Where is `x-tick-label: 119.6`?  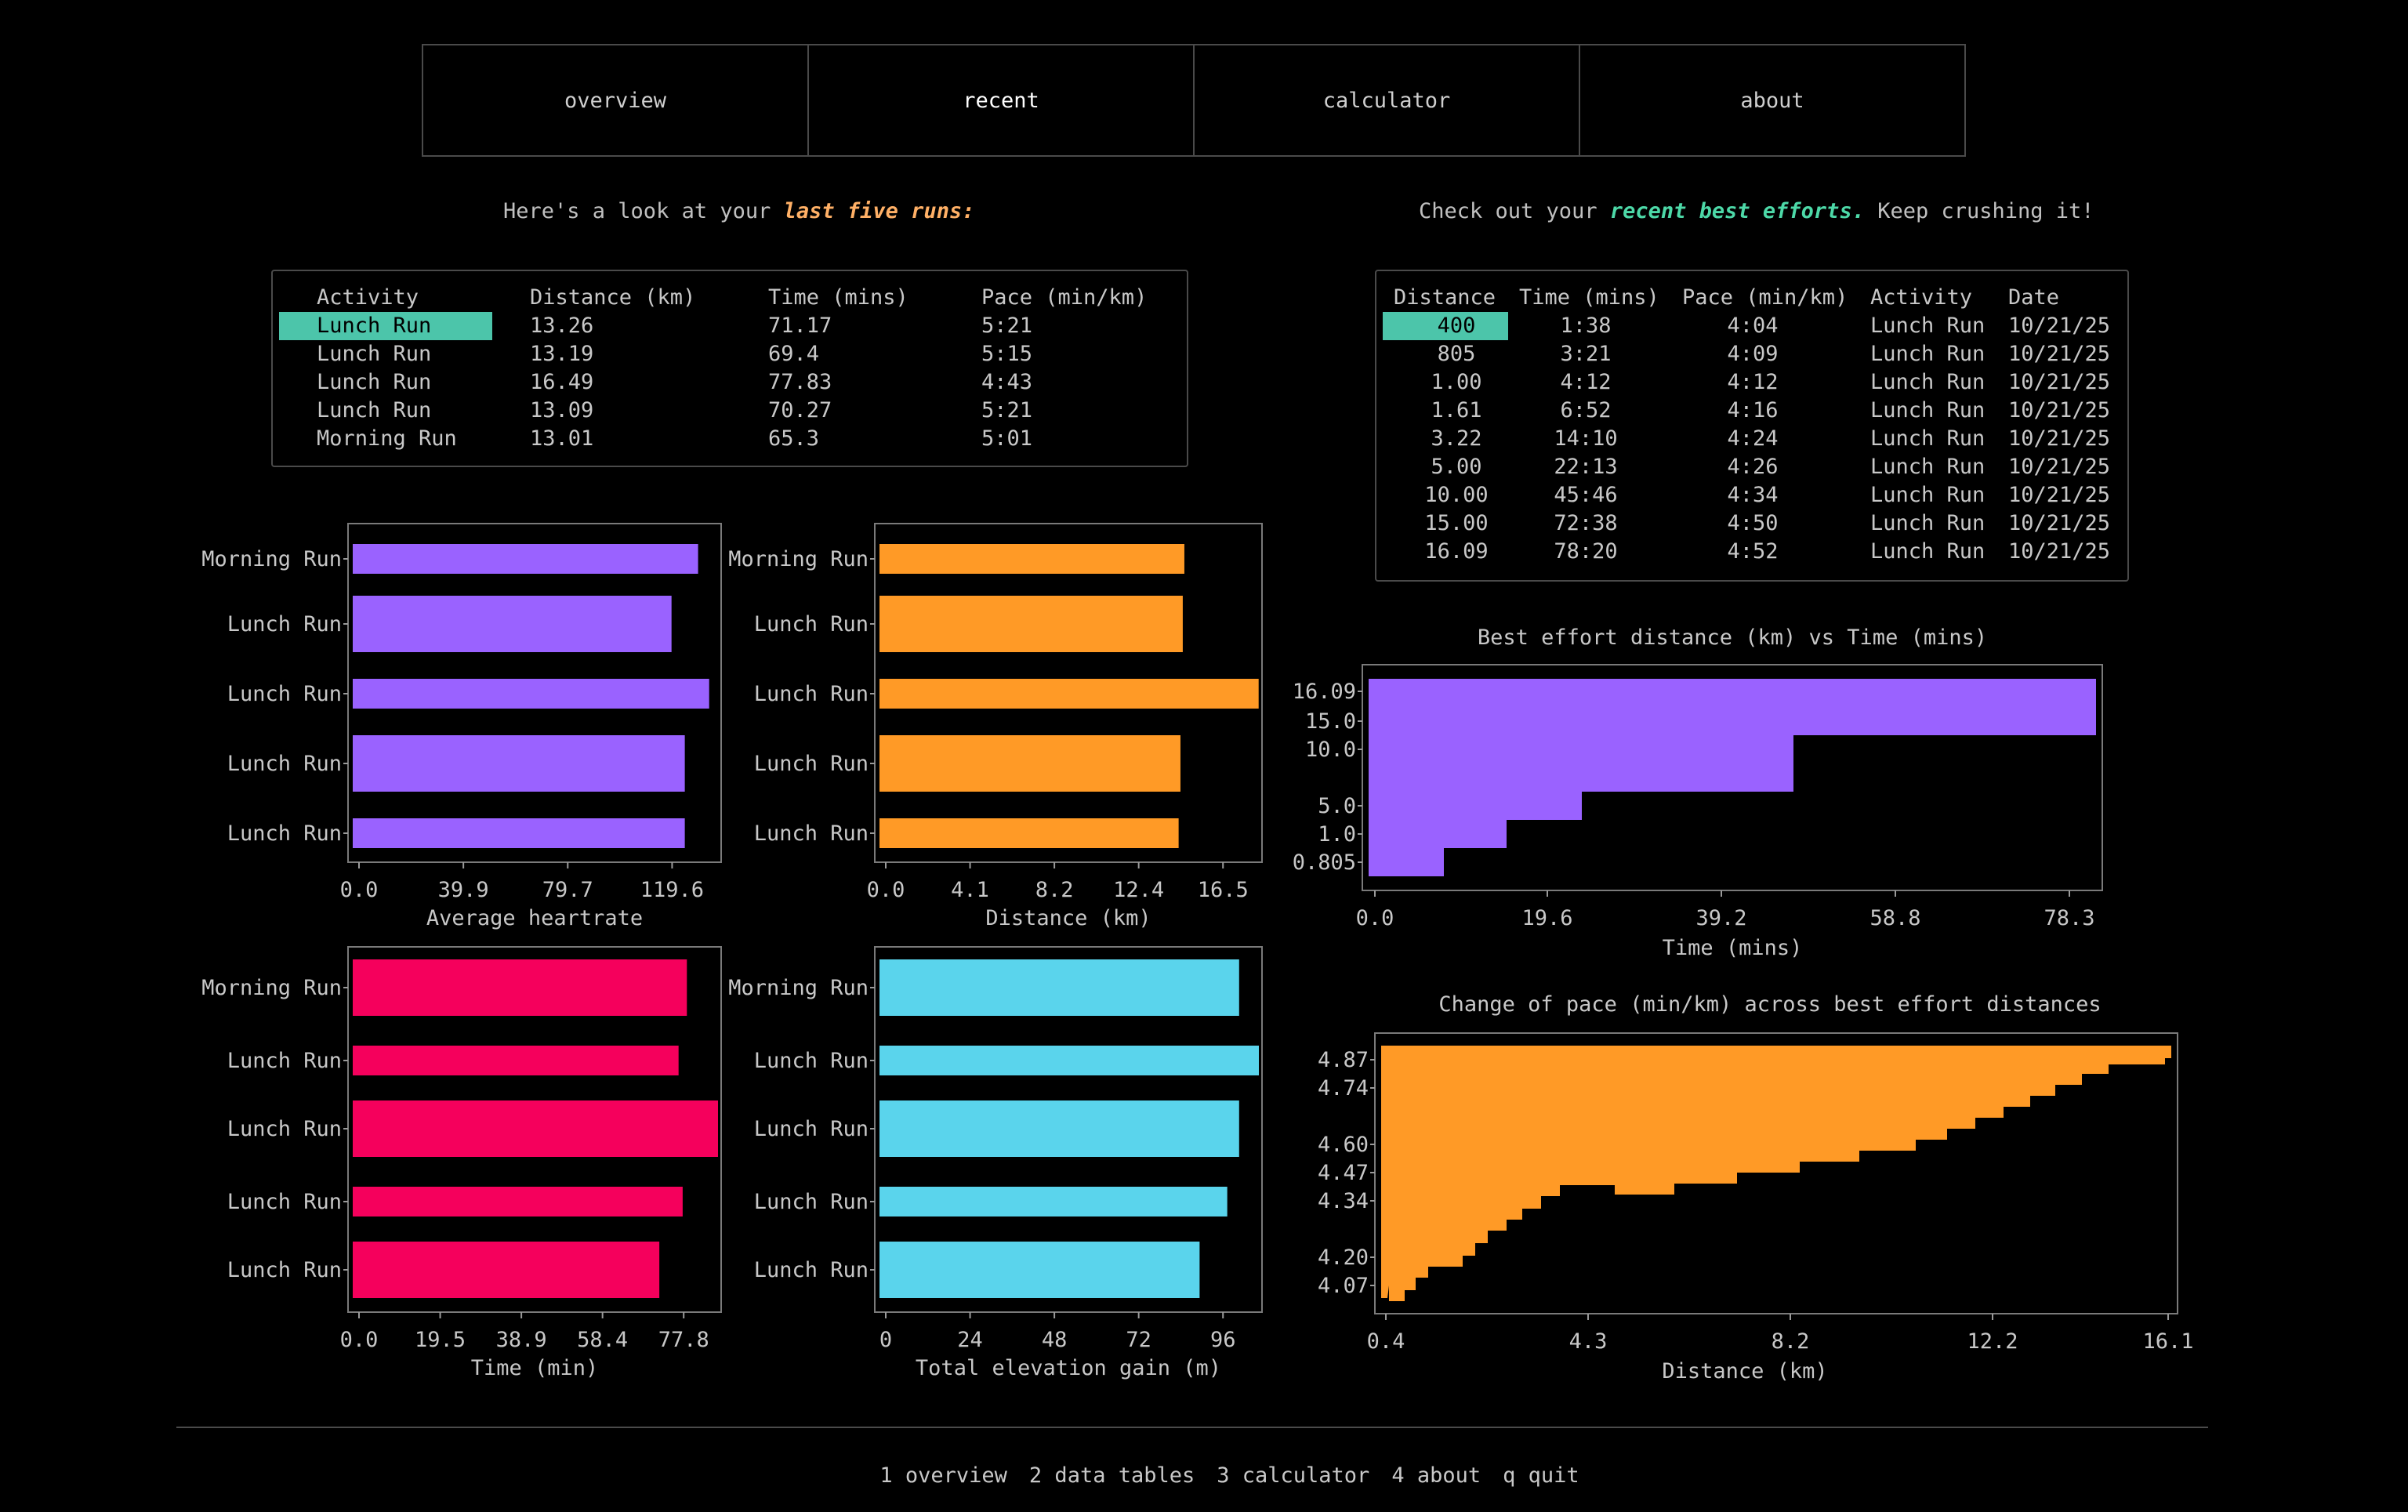
x-tick-label: 119.6 is located at coordinates (672, 890).